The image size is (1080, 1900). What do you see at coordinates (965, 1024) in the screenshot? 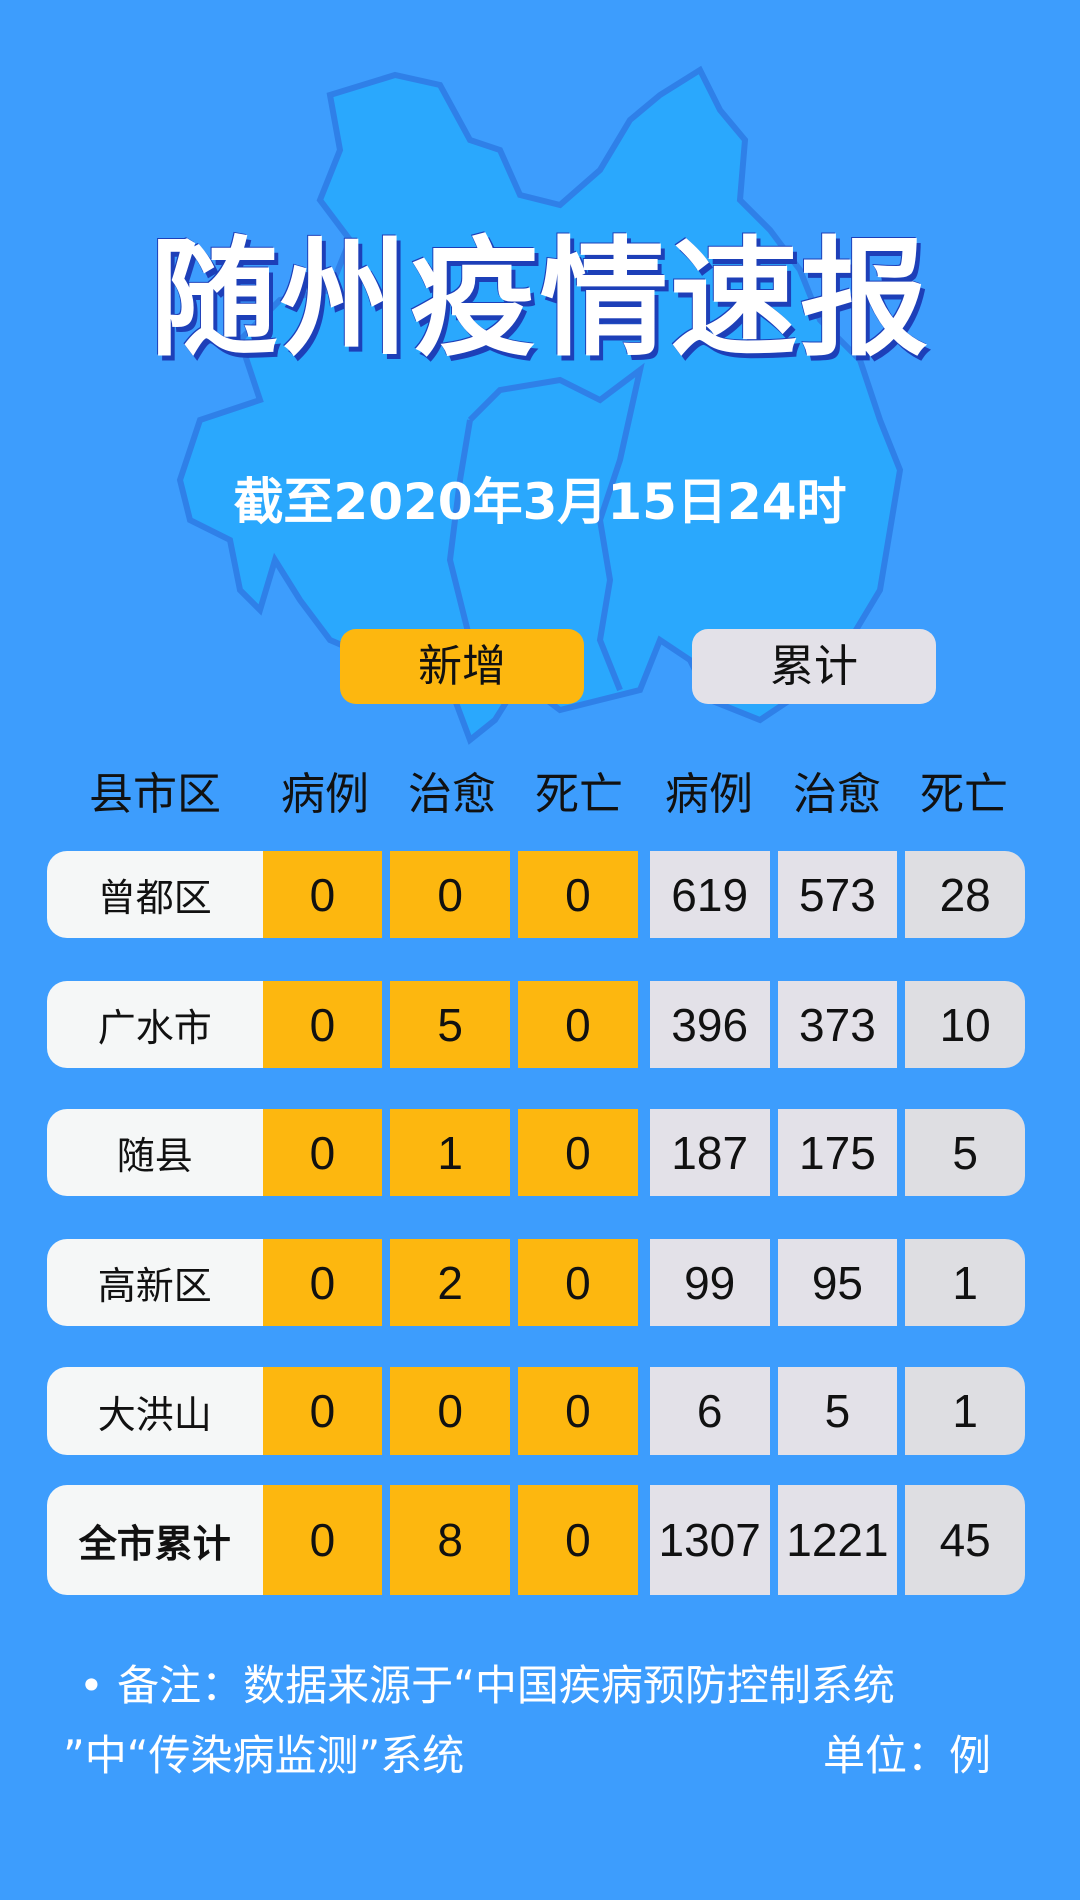
I see `cell-total-deaths: 10` at bounding box center [965, 1024].